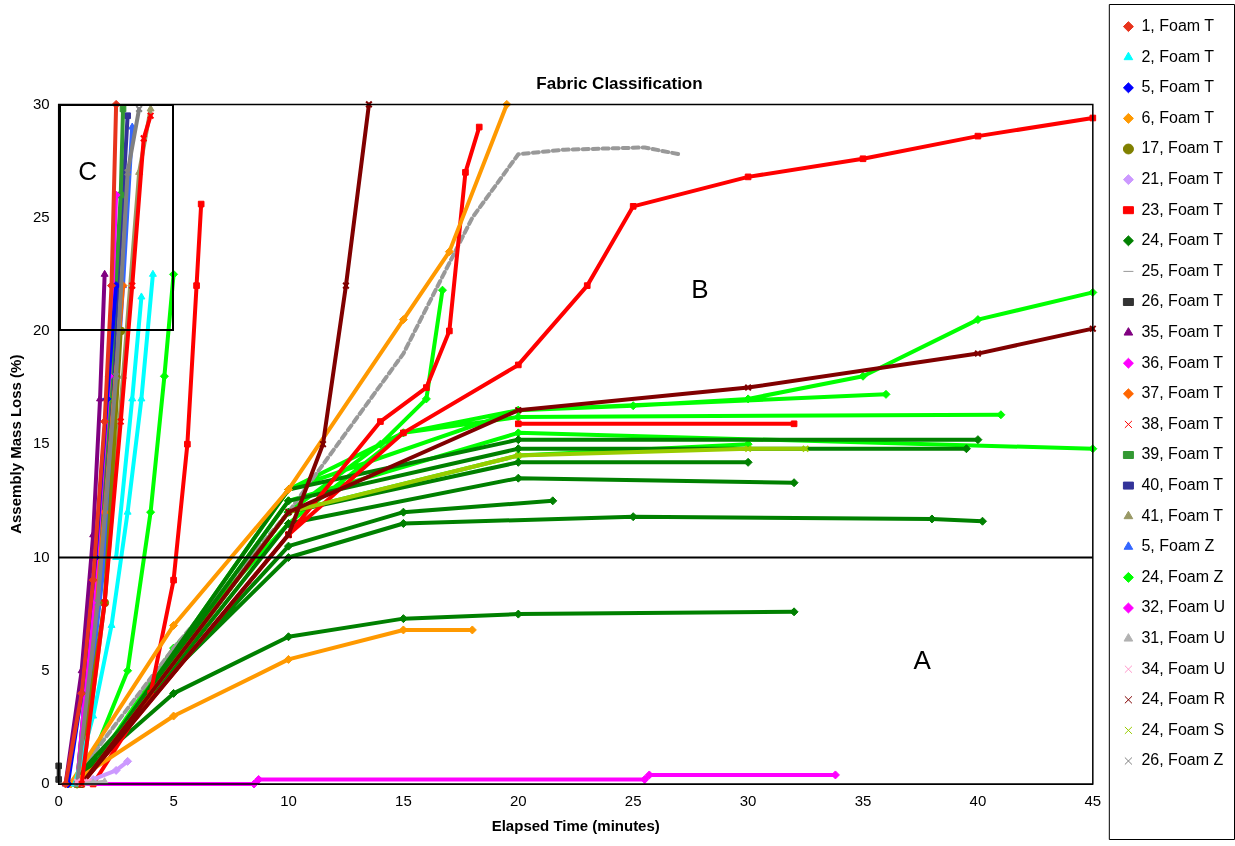  I want to click on legend-label: 17, Foam T, so click(1182, 148).